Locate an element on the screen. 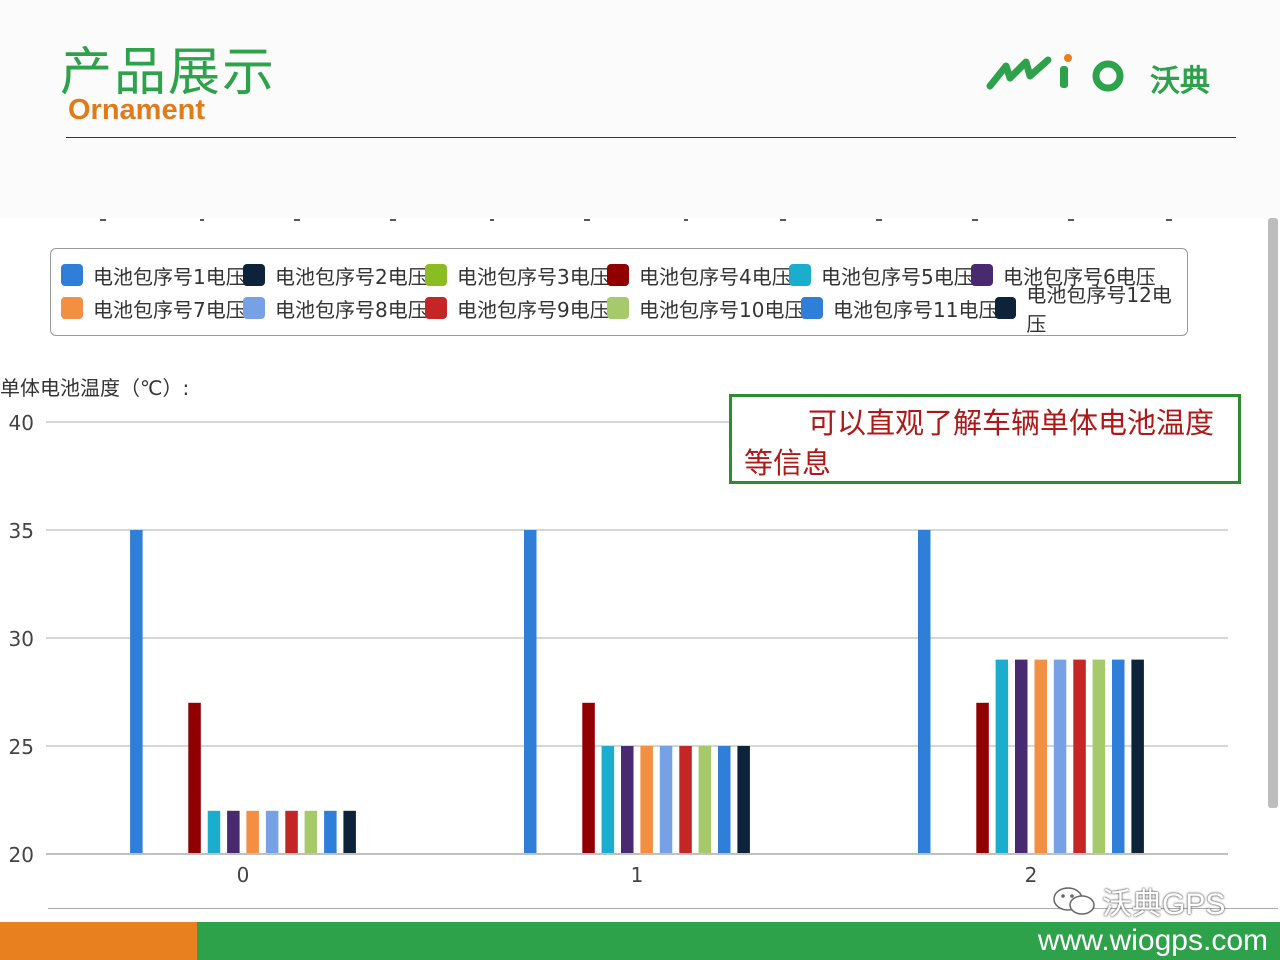  legend-label: 电池包序号4电压 is located at coordinates (715, 276).